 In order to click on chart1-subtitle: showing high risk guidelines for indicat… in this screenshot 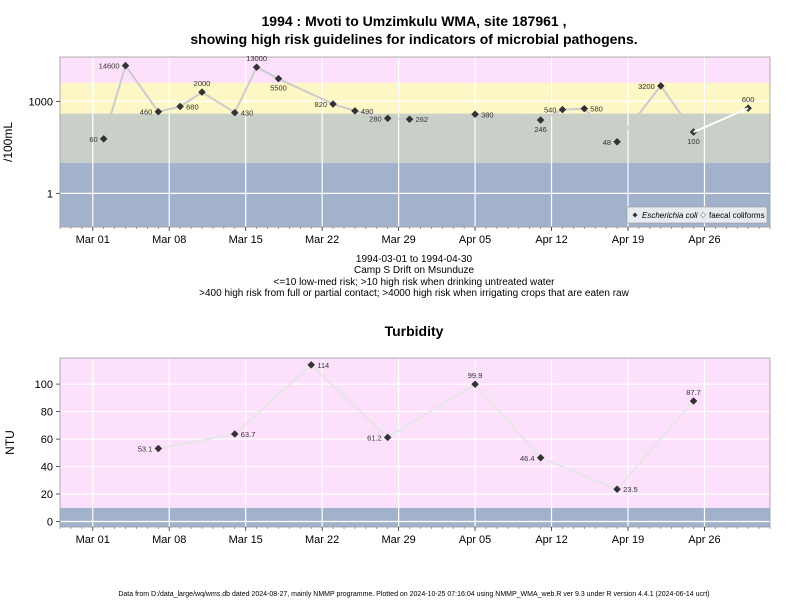, I will do `click(413, 39)`.